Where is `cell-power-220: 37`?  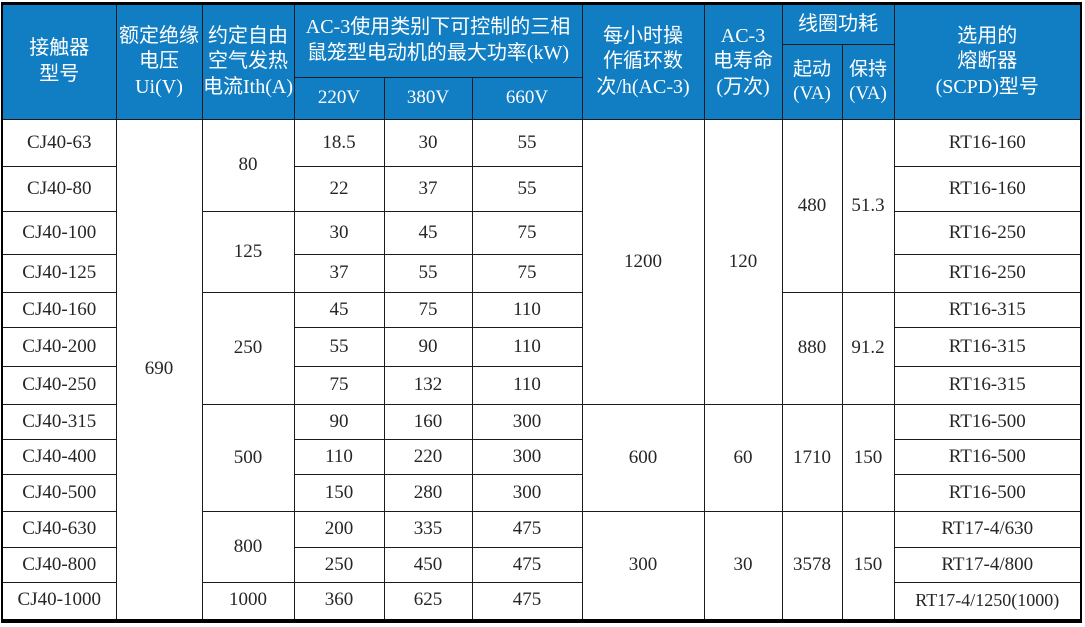
cell-power-220: 37 is located at coordinates (339, 273).